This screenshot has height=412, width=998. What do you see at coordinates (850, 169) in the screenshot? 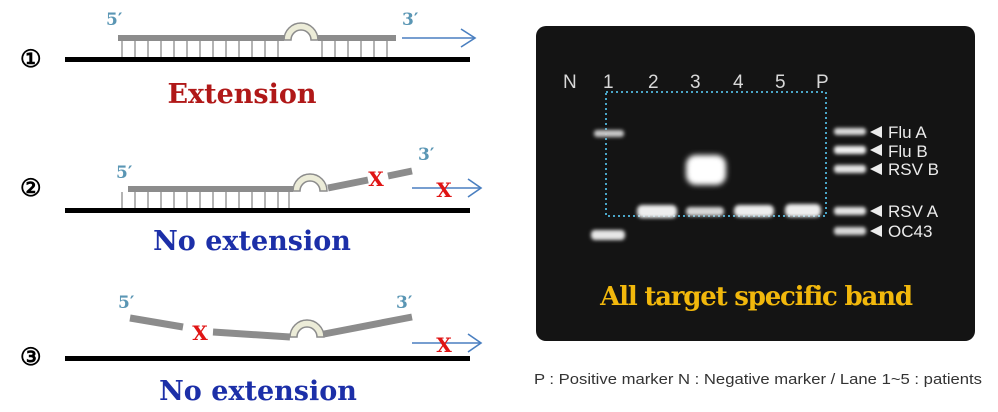
I see `marker-band-rsv-b` at bounding box center [850, 169].